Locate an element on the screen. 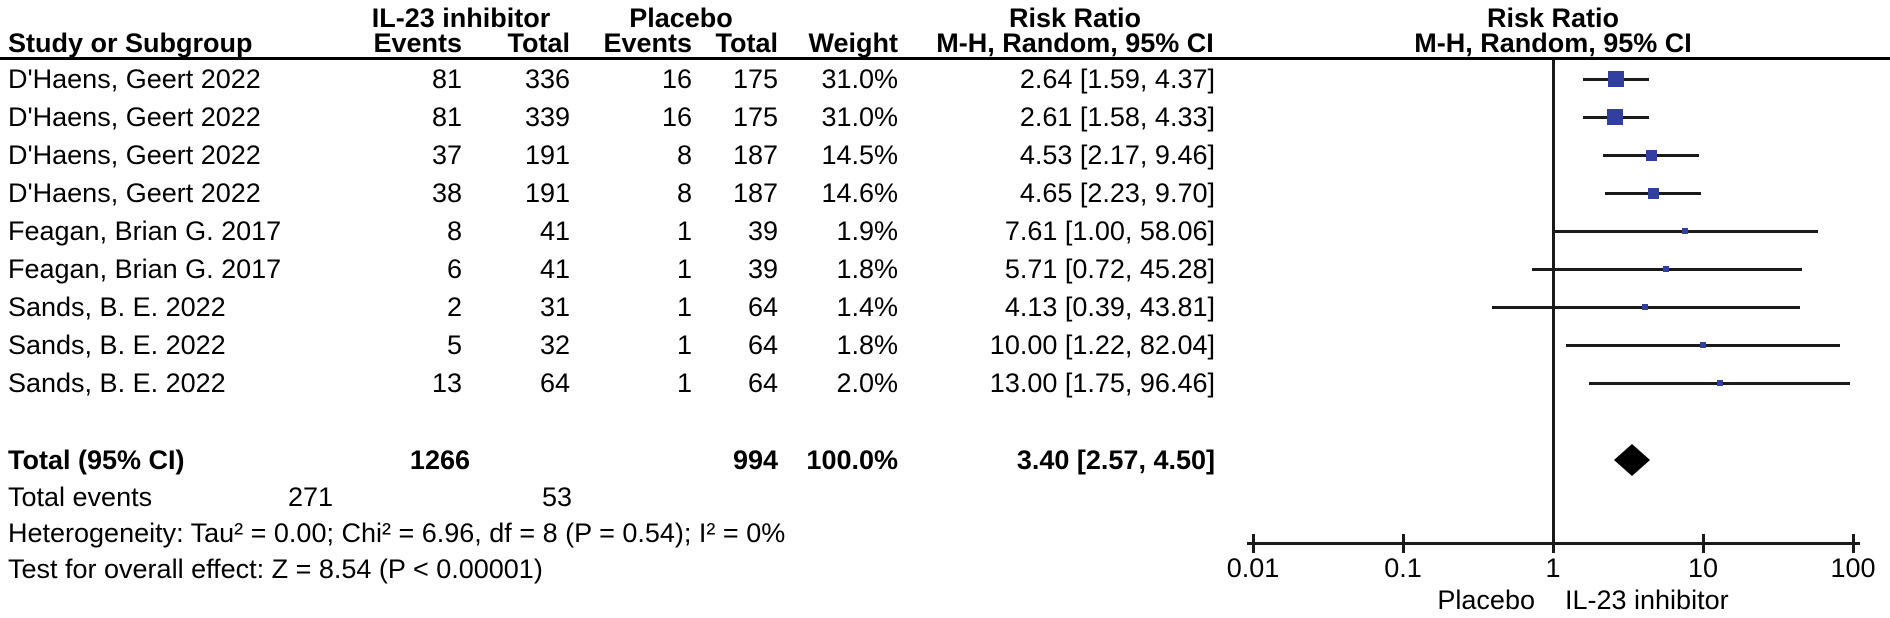 The width and height of the screenshot is (1890, 618). placebo-events-column-header: Events is located at coordinates (647, 43).